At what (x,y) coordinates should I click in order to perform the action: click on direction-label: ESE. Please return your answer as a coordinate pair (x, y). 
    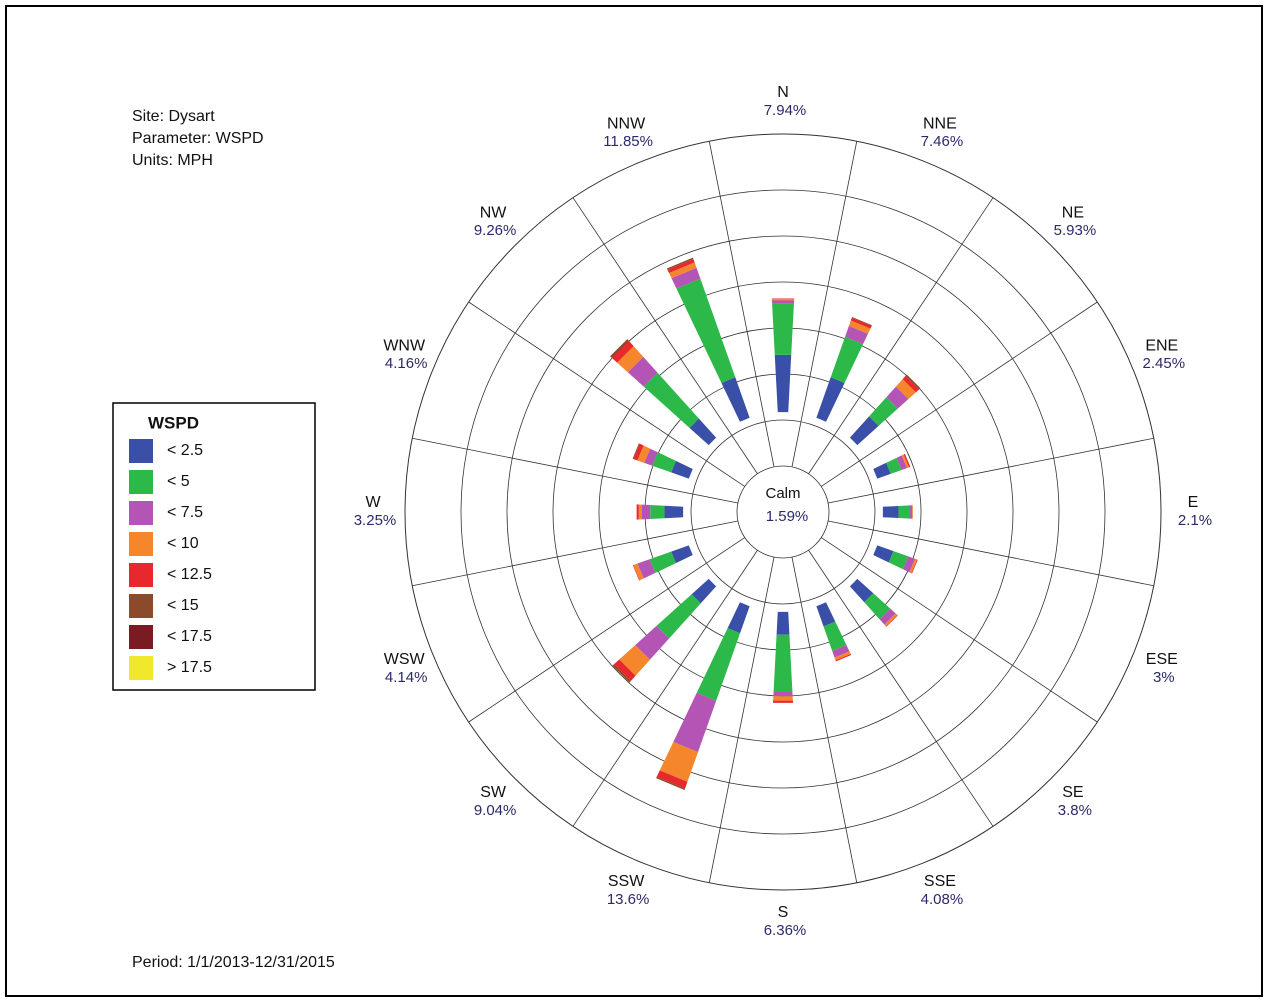
    Looking at the image, I should click on (1162, 659).